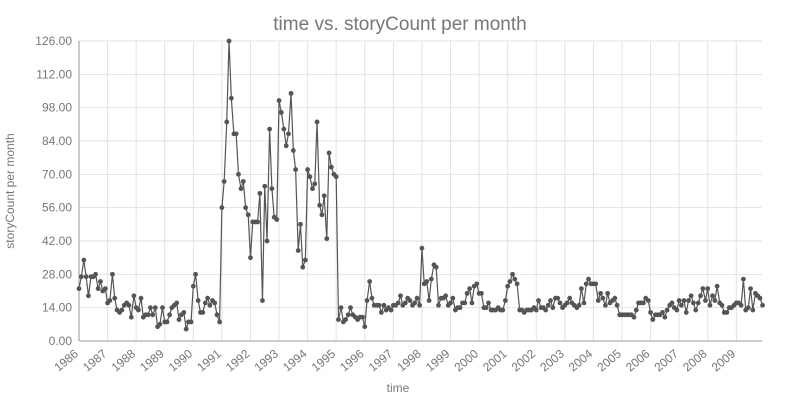 Image resolution: width=800 pixels, height=400 pixels. Describe the element at coordinates (61, 341) in the screenshot. I see `y-tick-label: 0.00` at that location.